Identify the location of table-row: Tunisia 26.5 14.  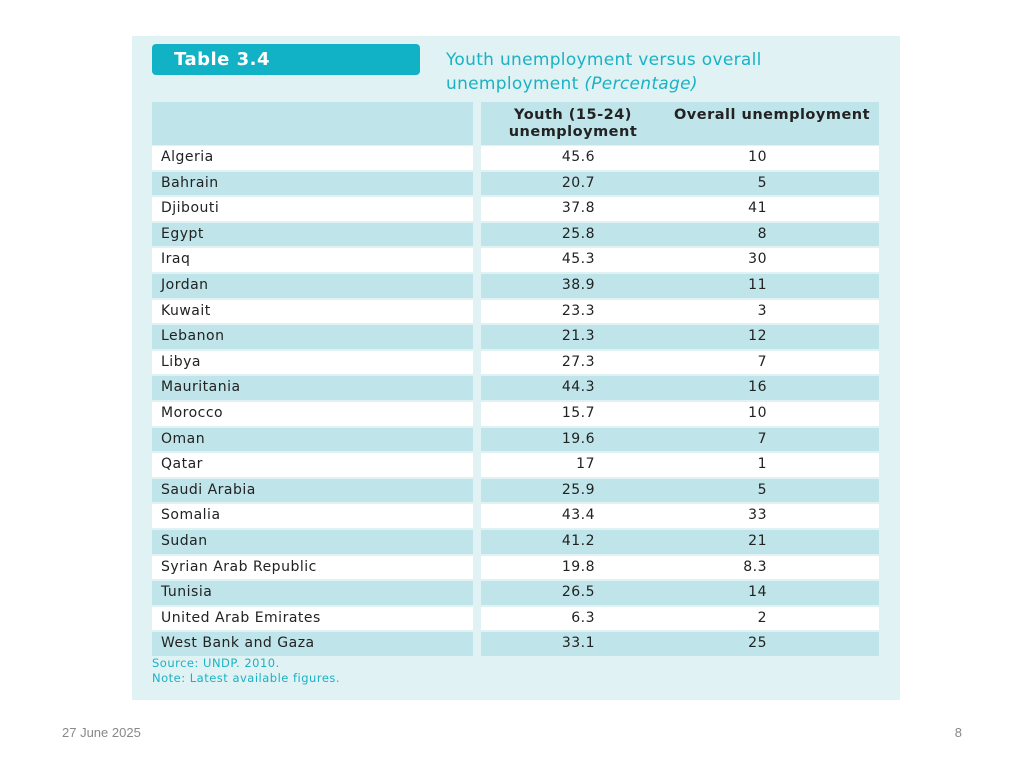
(515, 593).